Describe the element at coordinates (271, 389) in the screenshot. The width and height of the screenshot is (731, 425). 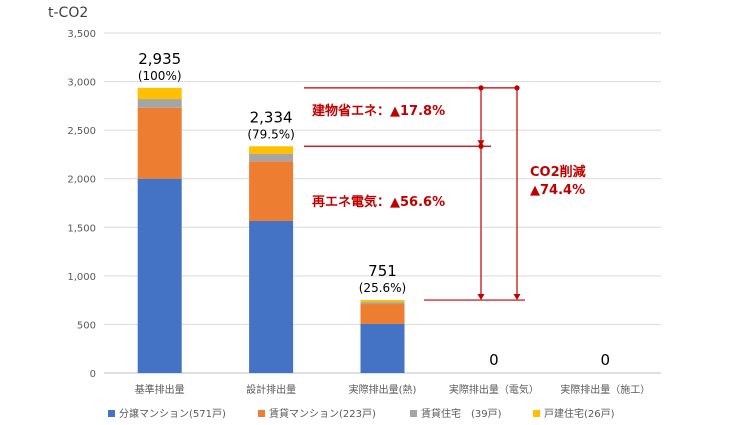
I see `x-tick-label: 設計排出量` at that location.